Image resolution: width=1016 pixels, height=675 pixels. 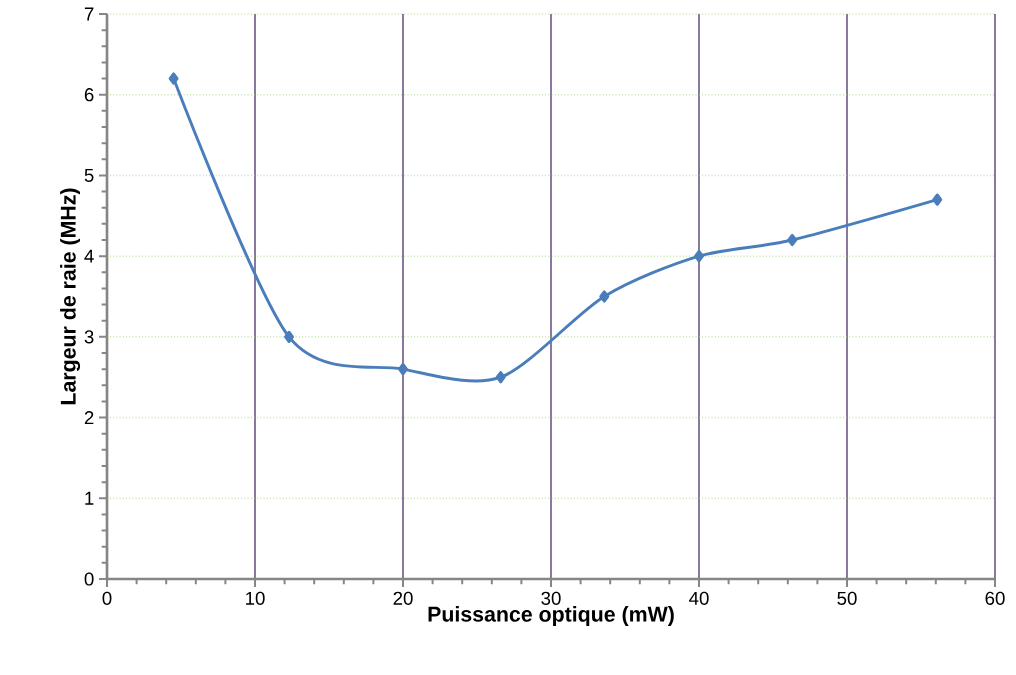 I want to click on y-axis-title: Largeur de raie (MHz), so click(x=70, y=296).